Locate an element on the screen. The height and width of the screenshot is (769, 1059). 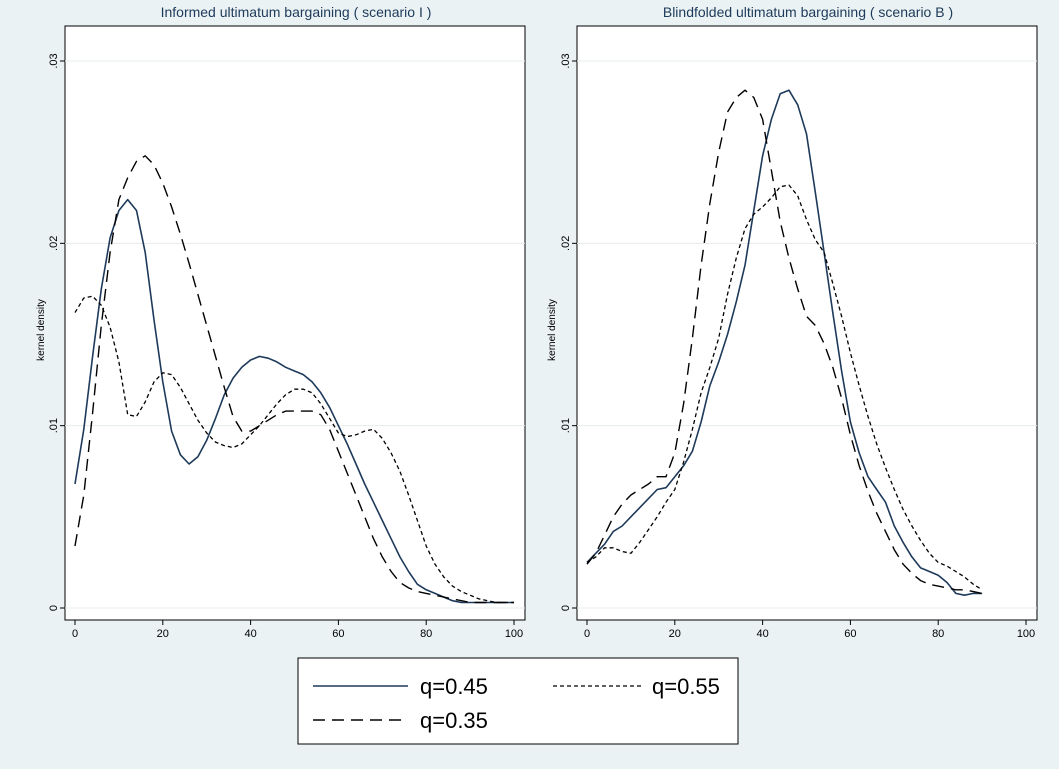
legend: q=0.45 q=0.55 q=0.35 is located at coordinates (518, 701).